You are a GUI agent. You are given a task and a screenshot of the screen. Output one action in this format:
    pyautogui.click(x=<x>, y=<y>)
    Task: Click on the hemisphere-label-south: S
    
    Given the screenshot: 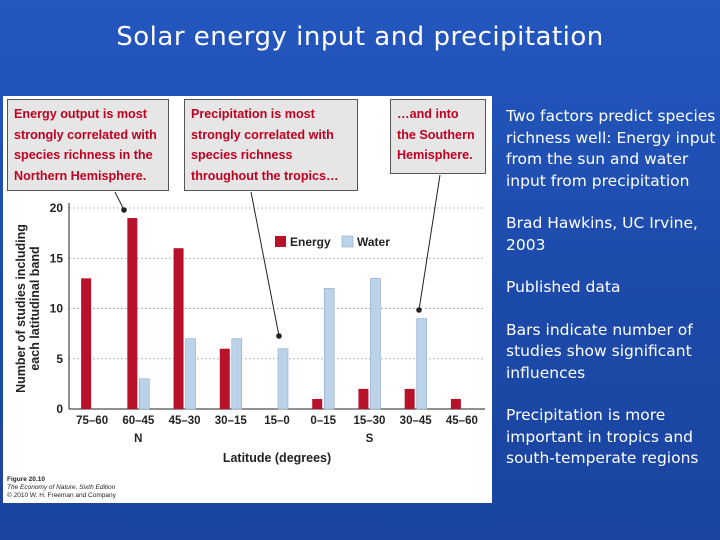 What is the action you would take?
    pyautogui.click(x=370, y=439)
    